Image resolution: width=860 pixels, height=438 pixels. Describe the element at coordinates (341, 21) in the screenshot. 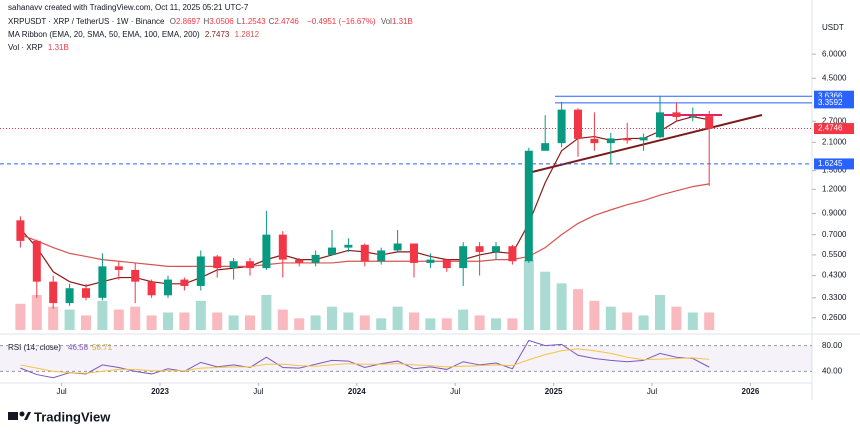

I see `change: −0.4951 (−16.67%)` at that location.